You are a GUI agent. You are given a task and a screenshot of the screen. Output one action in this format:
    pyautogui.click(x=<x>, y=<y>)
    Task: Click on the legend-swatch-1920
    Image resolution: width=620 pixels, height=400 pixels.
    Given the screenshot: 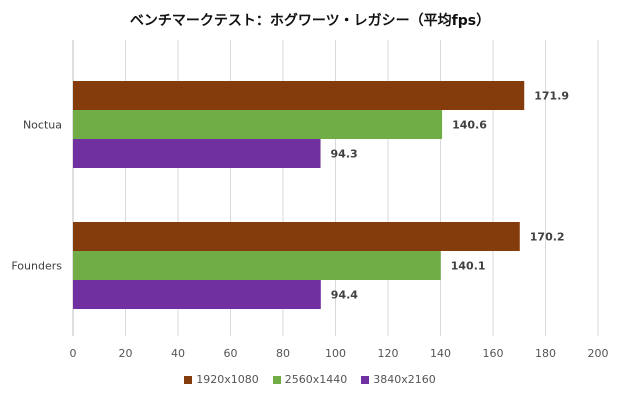 What is the action you would take?
    pyautogui.click(x=188, y=379)
    